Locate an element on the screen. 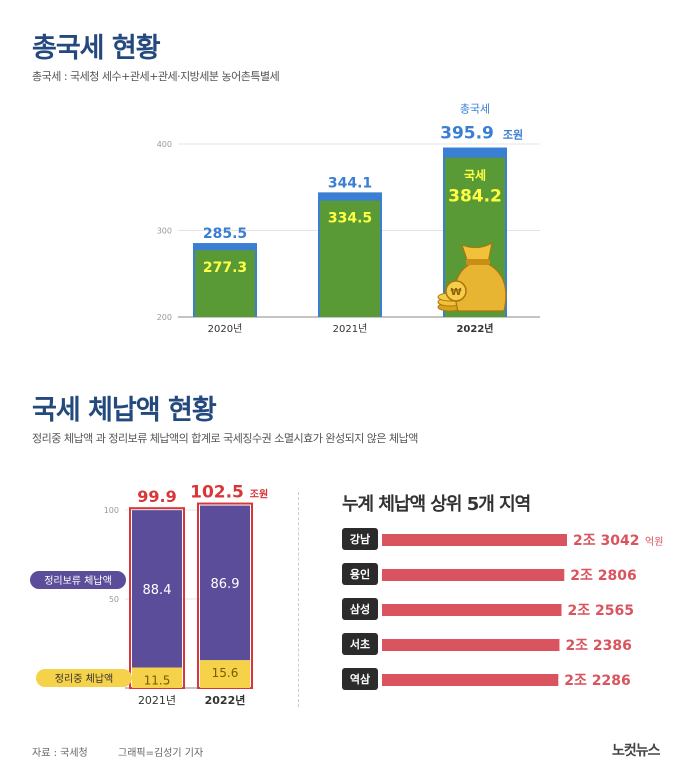 The width and height of the screenshot is (700, 772). region-label: 용인 is located at coordinates (360, 574).